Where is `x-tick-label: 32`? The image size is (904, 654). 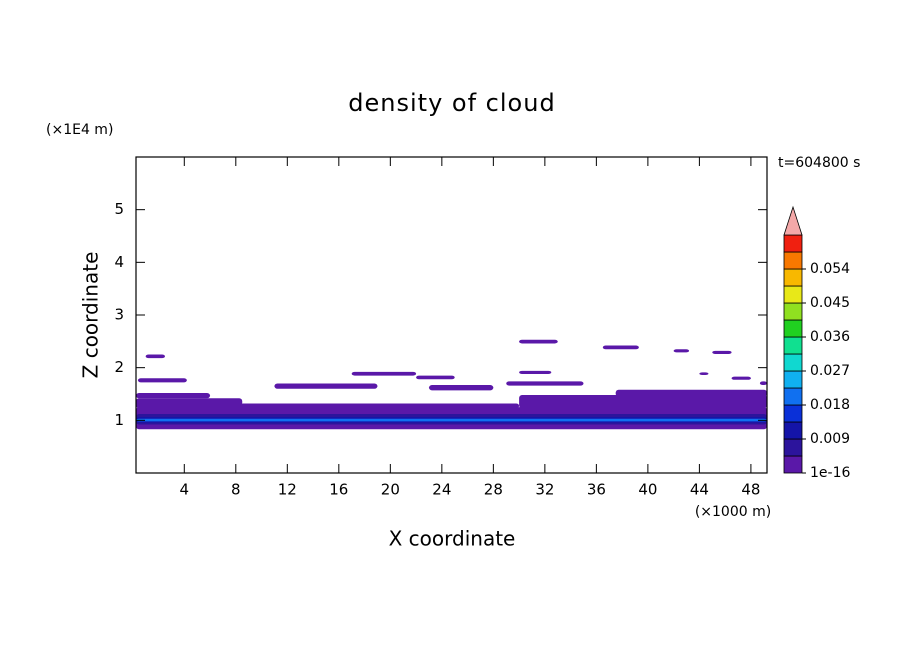
x-tick-label: 32 is located at coordinates (544, 490).